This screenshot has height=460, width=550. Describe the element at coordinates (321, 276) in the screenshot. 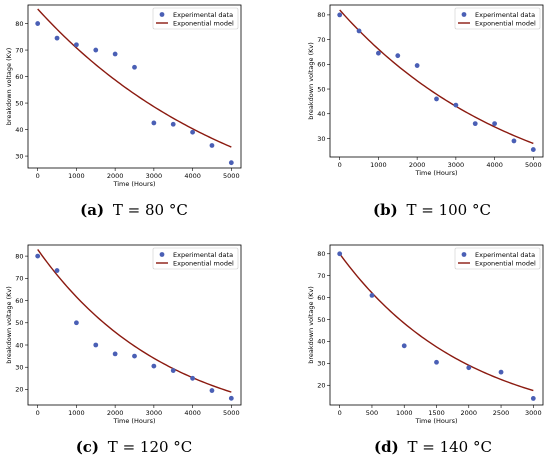

I see `y-tick-label-d: 70` at that location.